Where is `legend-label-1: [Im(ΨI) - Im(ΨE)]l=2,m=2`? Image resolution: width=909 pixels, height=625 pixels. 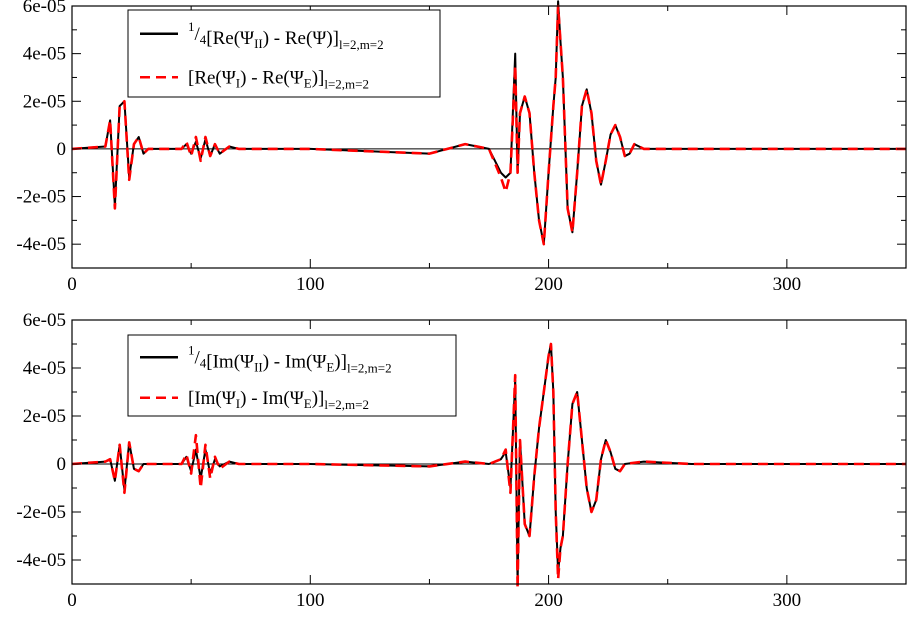 legend-label-1: [Im(ΨI) - Im(ΨE)]l=2,m=2 is located at coordinates (278, 400).